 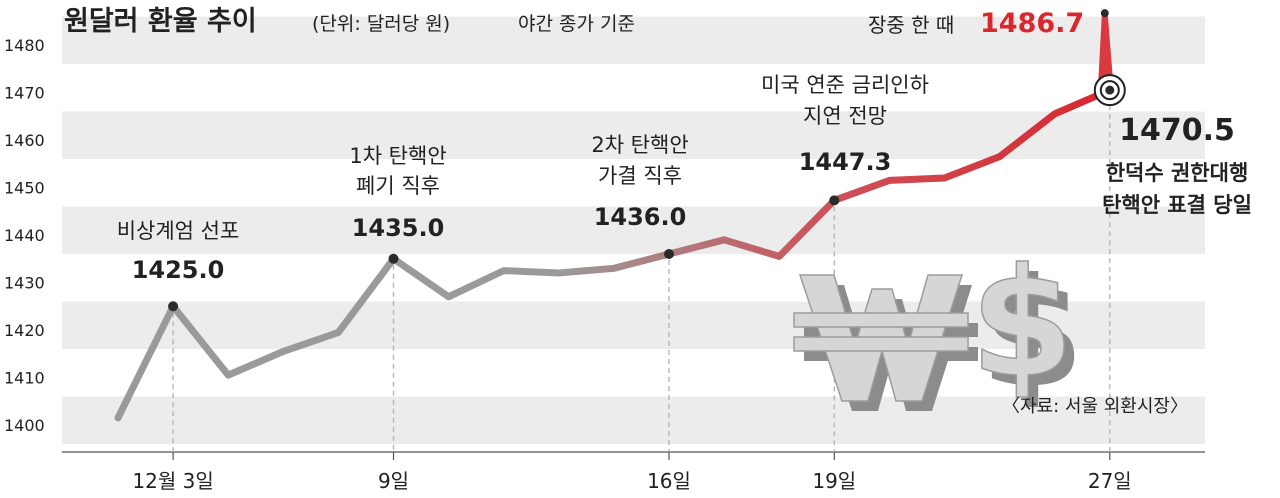 I want to click on intraday-spike, so click(x=1105, y=53).